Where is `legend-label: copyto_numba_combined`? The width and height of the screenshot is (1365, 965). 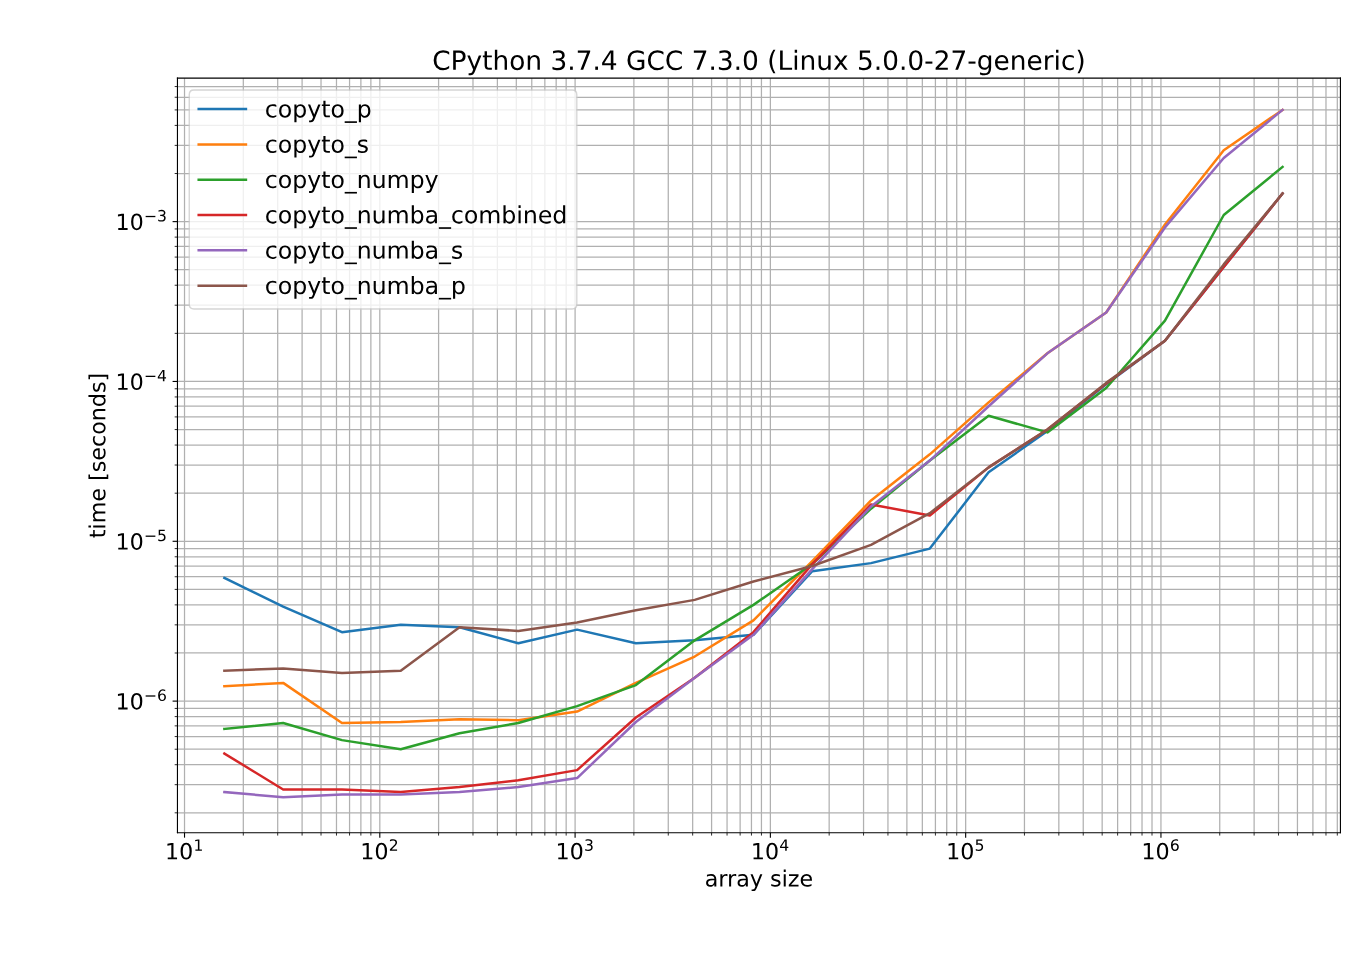 legend-label: copyto_numba_combined is located at coordinates (416, 217).